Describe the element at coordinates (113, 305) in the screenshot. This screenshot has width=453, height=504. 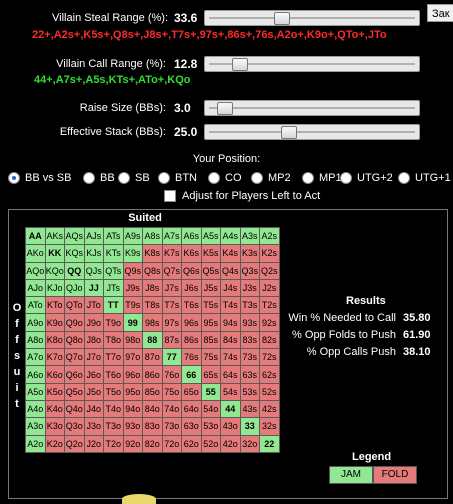
I see `hand-cell: TT` at that location.